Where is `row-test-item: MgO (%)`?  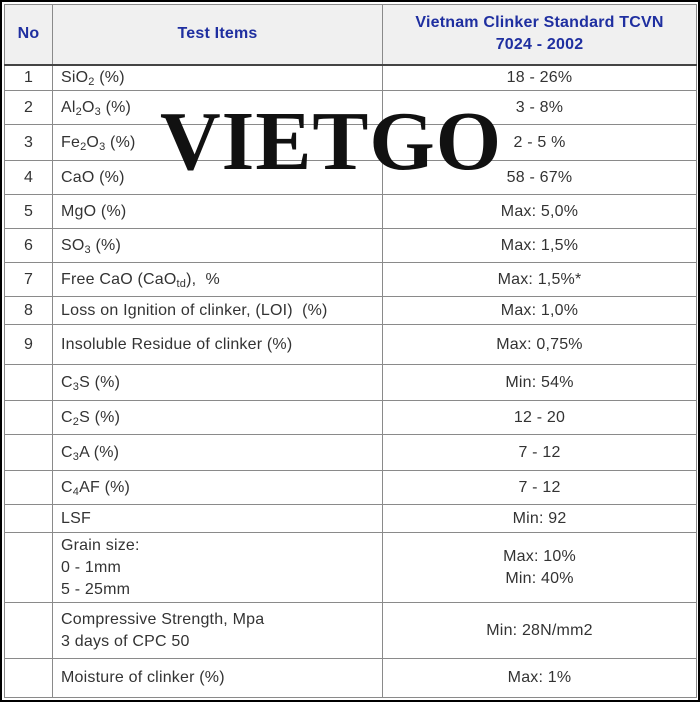 row-test-item: MgO (%) is located at coordinates (217, 211).